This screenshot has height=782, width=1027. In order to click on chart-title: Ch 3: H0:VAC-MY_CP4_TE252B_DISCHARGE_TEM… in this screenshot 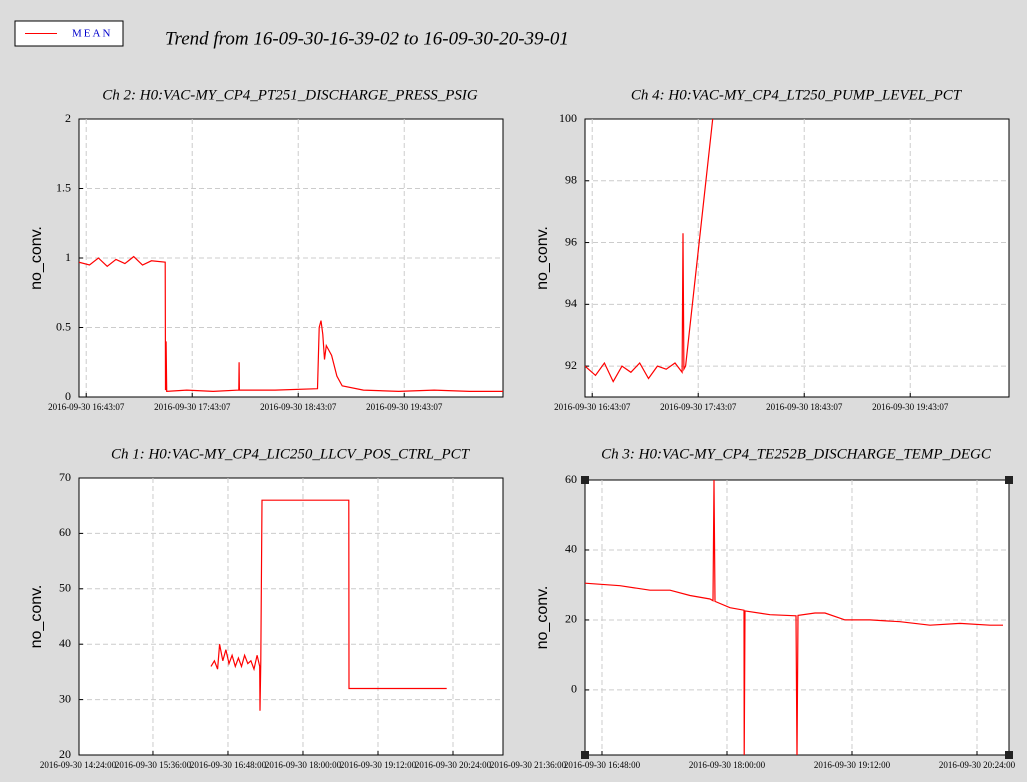, I will do `click(796, 454)`.